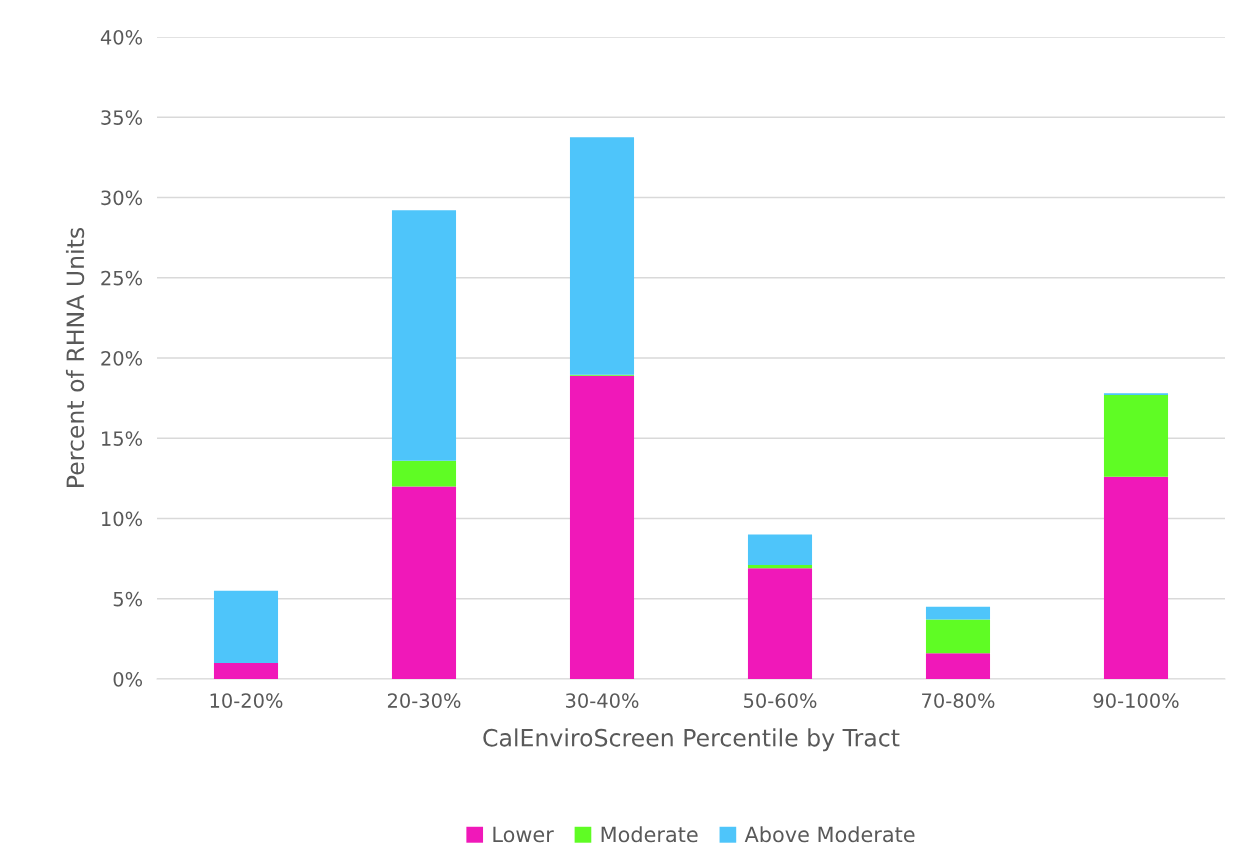 The width and height of the screenshot is (1252, 867). What do you see at coordinates (246, 700) in the screenshot?
I see `x-tick-label: 10-20%` at bounding box center [246, 700].